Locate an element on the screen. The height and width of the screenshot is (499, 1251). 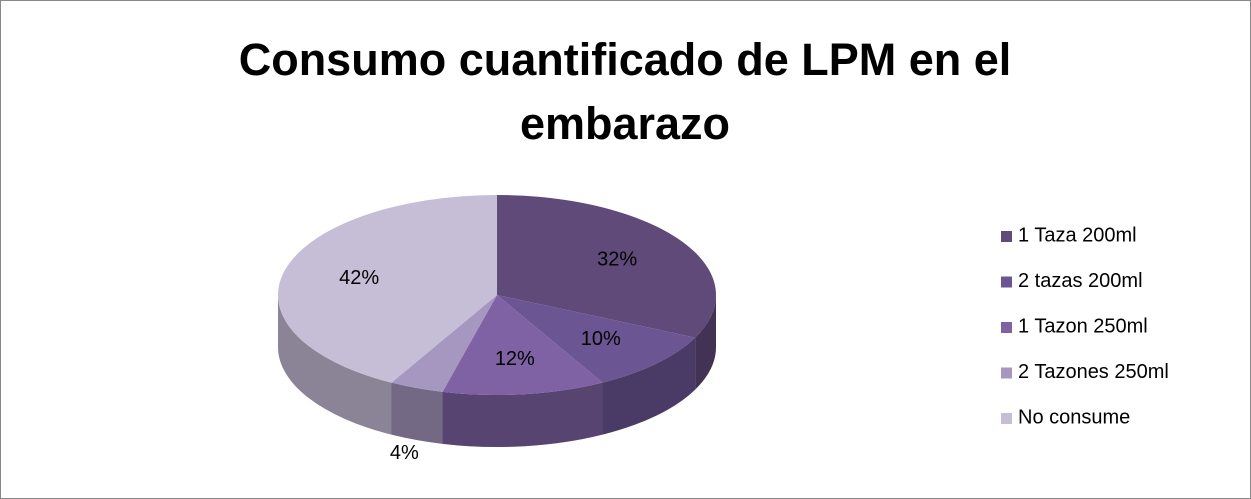
legend-label: No consume is located at coordinates (1074, 417).